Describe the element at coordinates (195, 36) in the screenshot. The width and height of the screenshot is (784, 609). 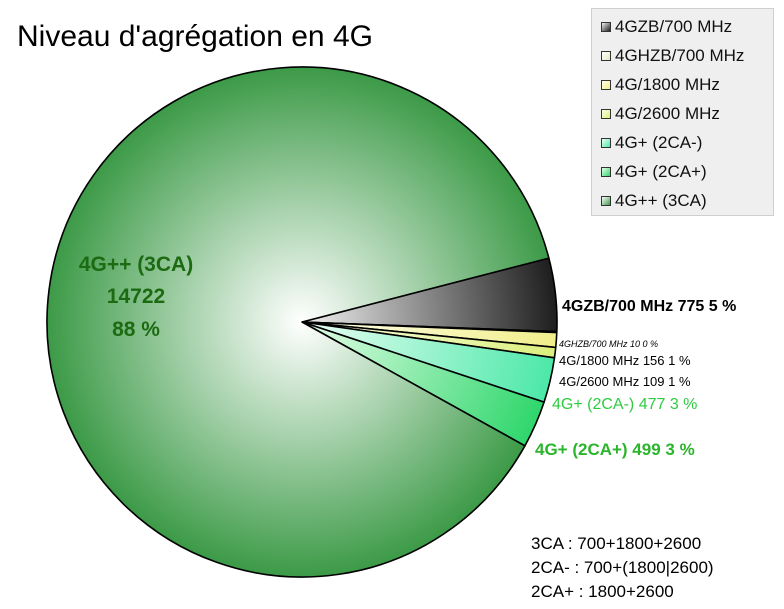
I see `chart-title: Niveau d'agrégation en 4G` at that location.